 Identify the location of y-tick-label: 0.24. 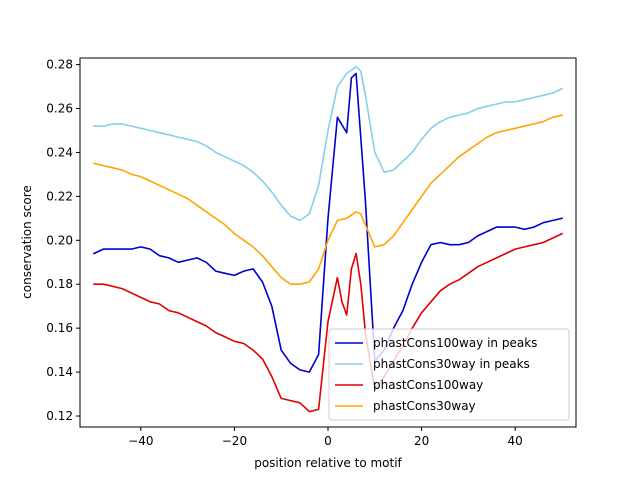
(59, 152).